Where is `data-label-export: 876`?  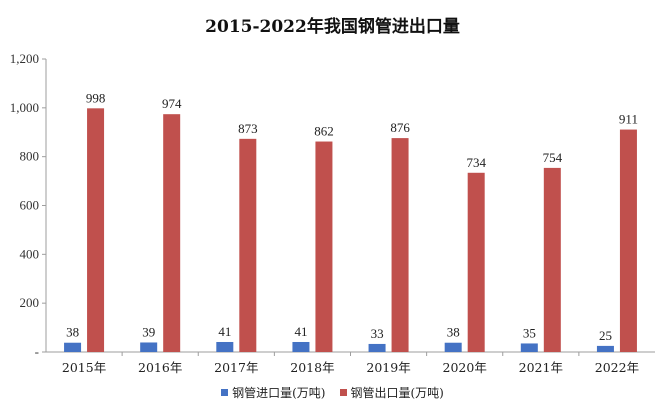 data-label-export: 876 is located at coordinates (400, 127).